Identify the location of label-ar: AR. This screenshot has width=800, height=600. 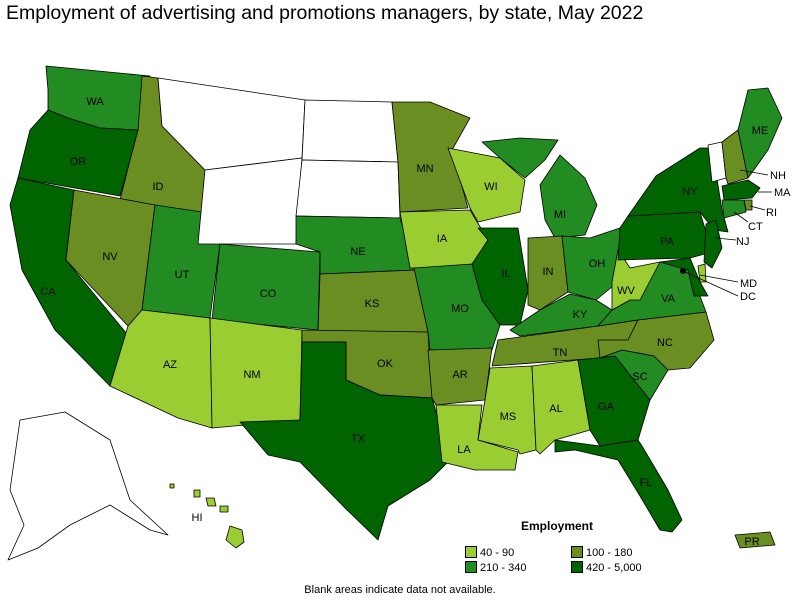
(459, 375).